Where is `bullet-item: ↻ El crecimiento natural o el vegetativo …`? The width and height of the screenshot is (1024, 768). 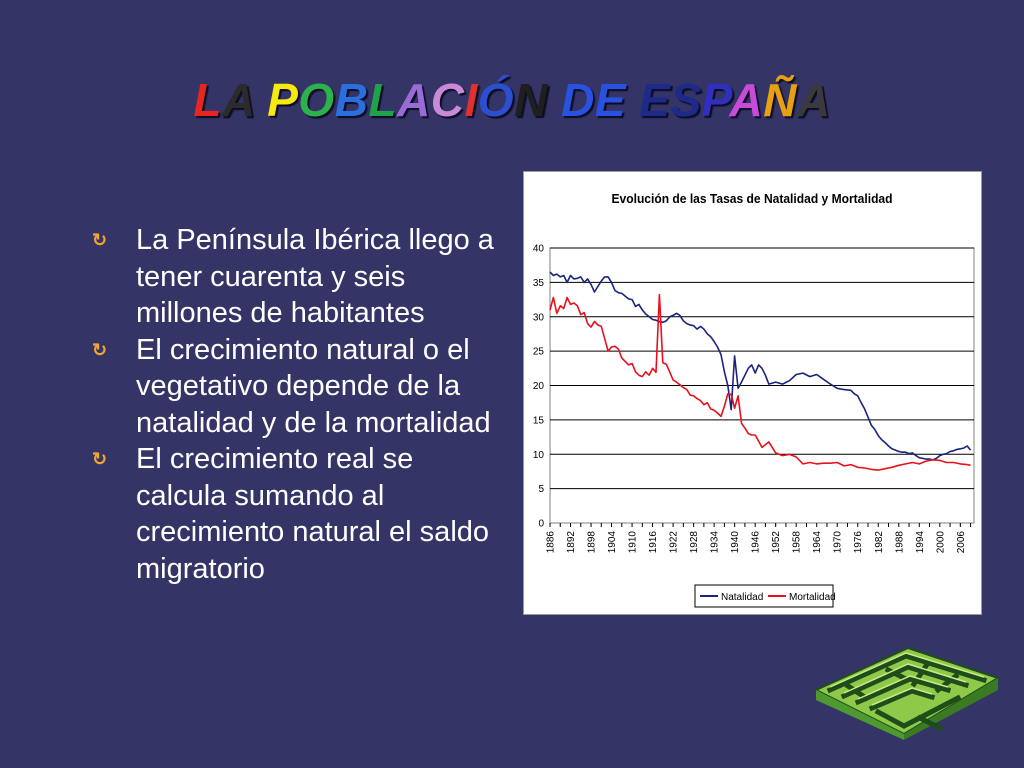
bullet-item: ↻ El crecimiento natural o el vegetativo … is located at coordinates (297, 387).